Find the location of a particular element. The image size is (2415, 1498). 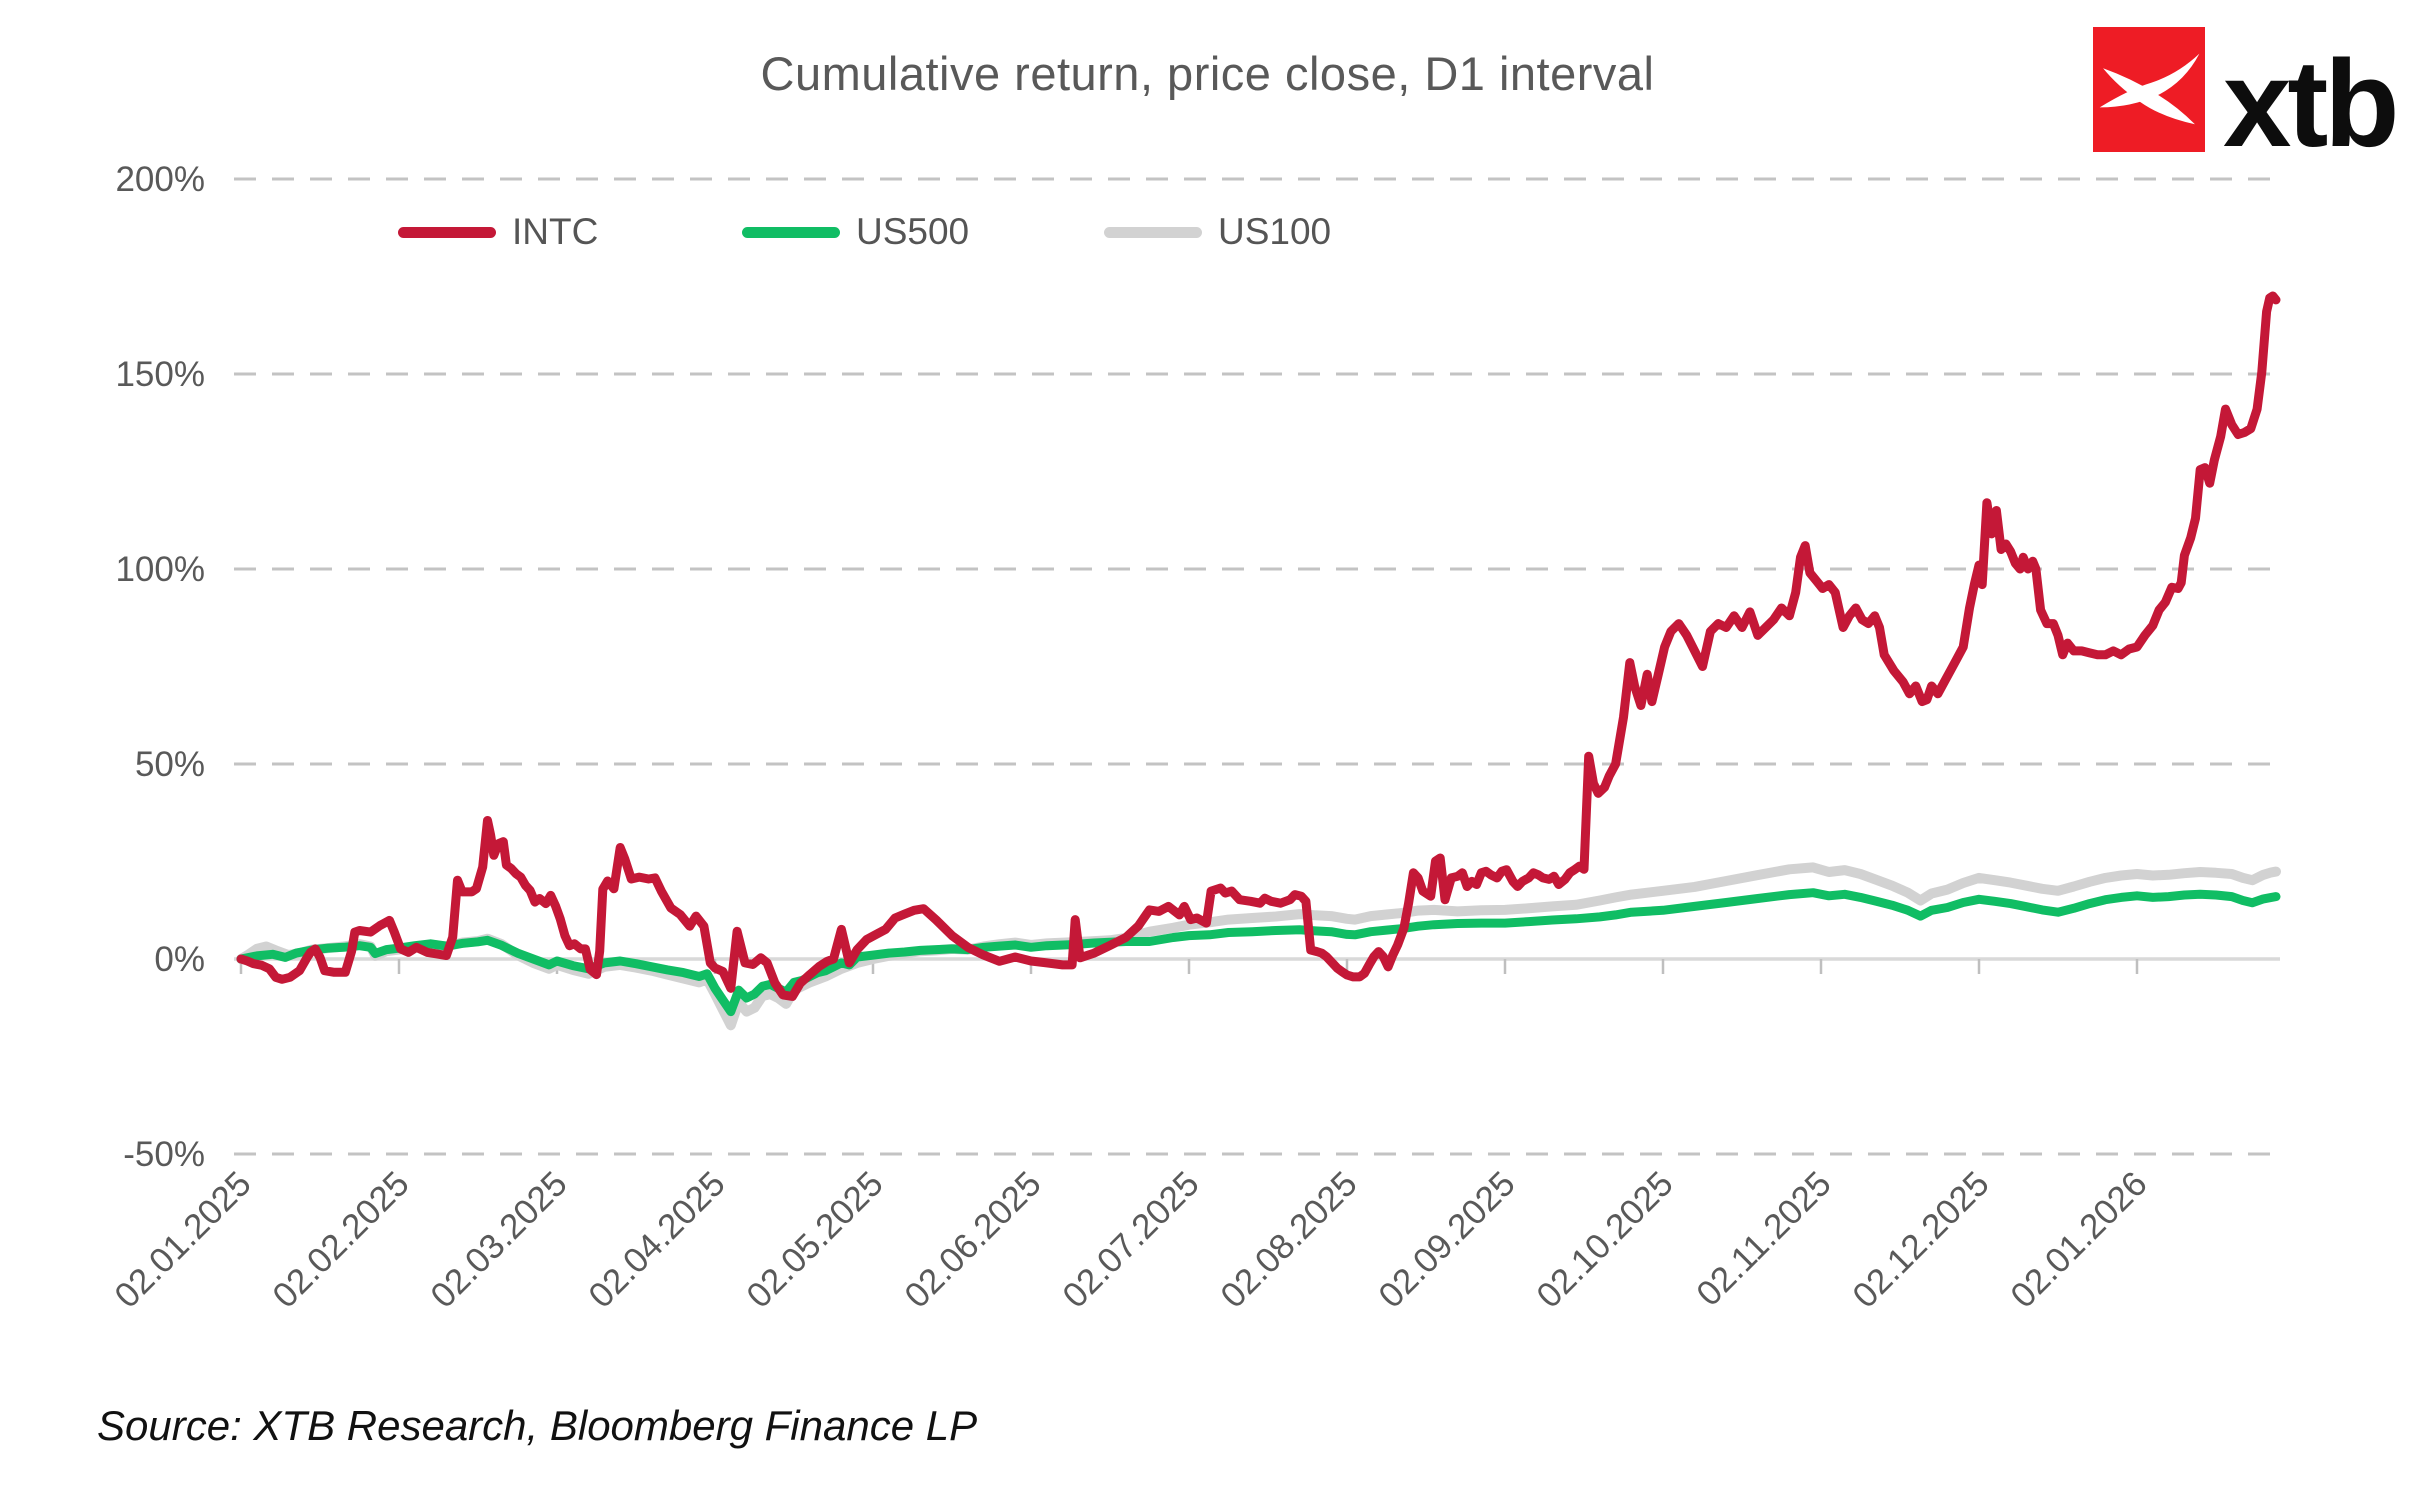

legend-item-us100: US100 is located at coordinates (1218, 231).